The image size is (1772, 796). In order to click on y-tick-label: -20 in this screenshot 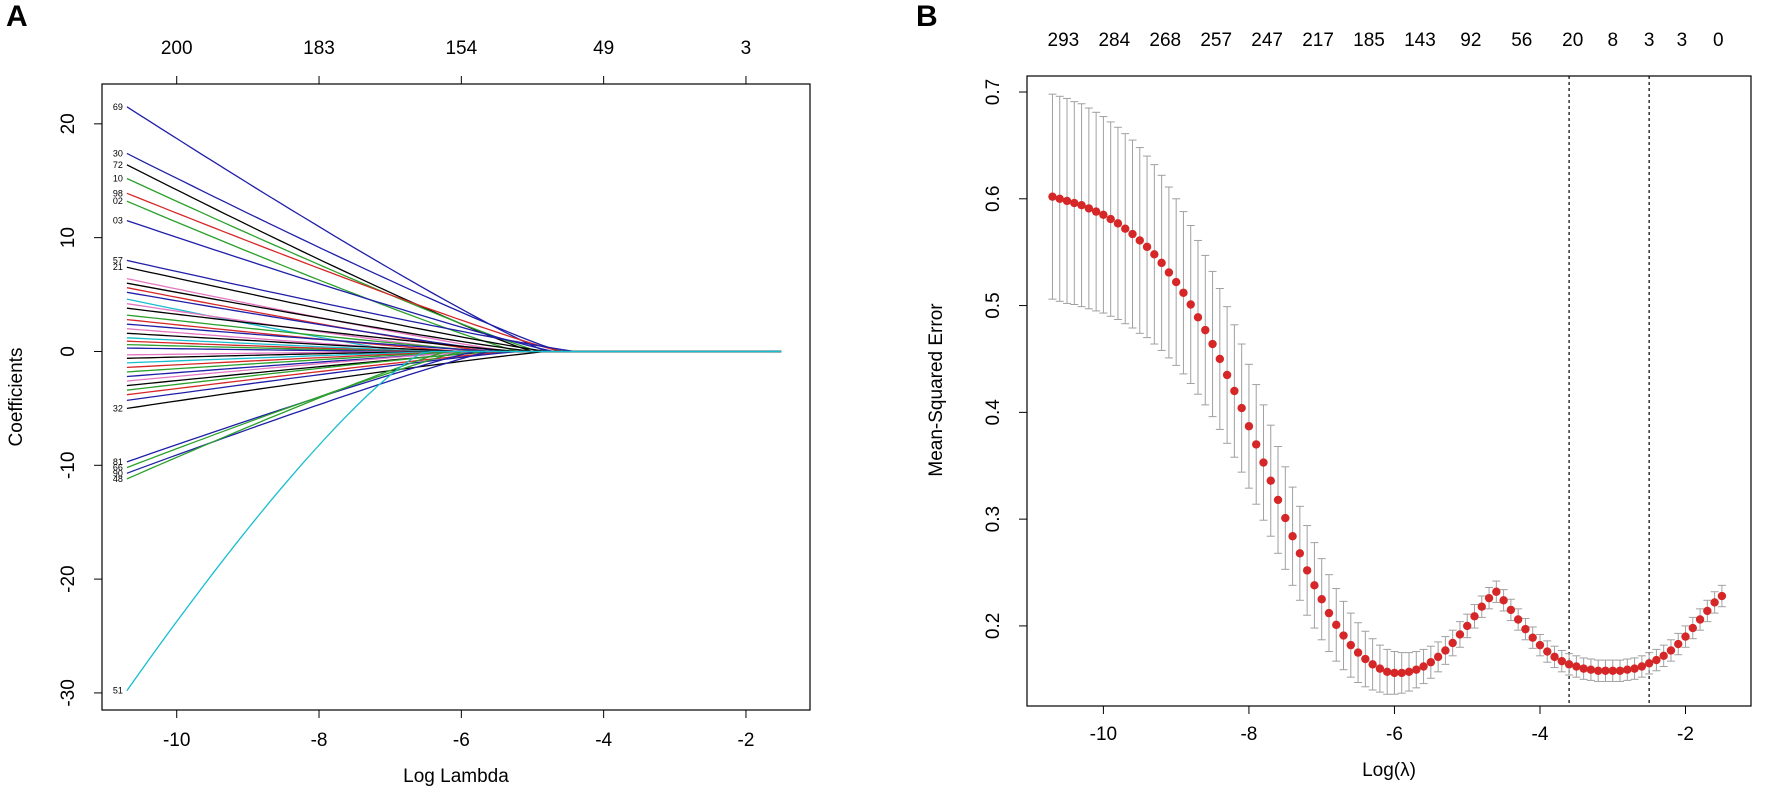, I will do `click(68, 578)`.